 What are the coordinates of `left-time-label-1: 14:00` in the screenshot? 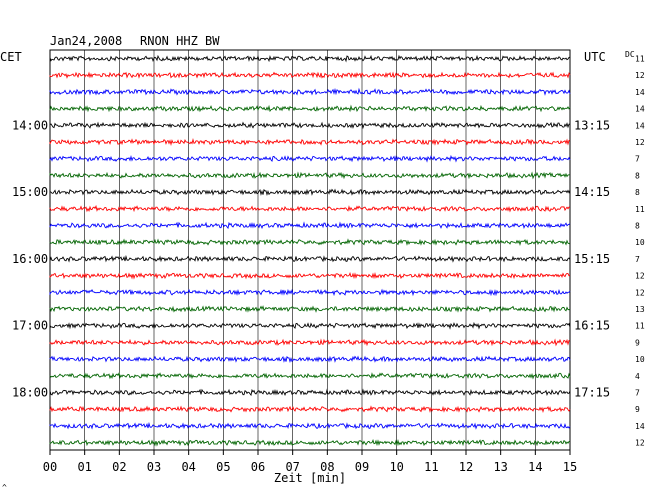 It's located at (30, 125).